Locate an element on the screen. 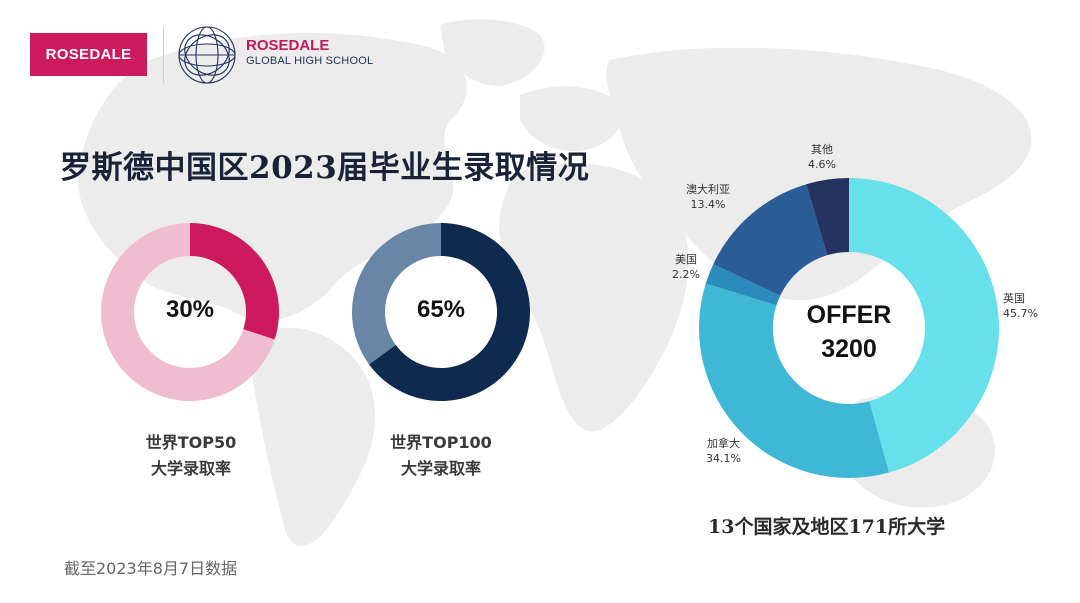 The height and width of the screenshot is (603, 1080). page-title: 罗斯德中国区2023届毕业生录取情况 is located at coordinates (325, 168).